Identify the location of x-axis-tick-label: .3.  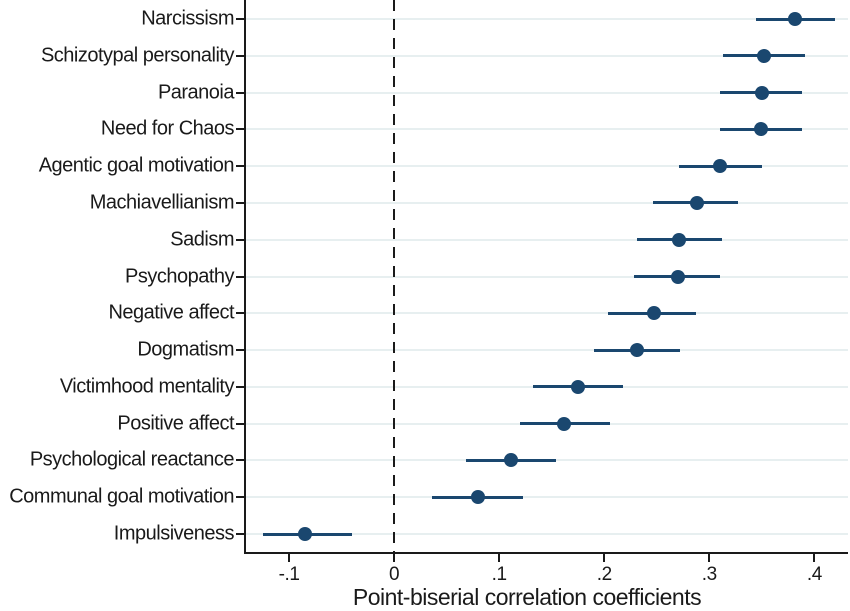
(709, 574).